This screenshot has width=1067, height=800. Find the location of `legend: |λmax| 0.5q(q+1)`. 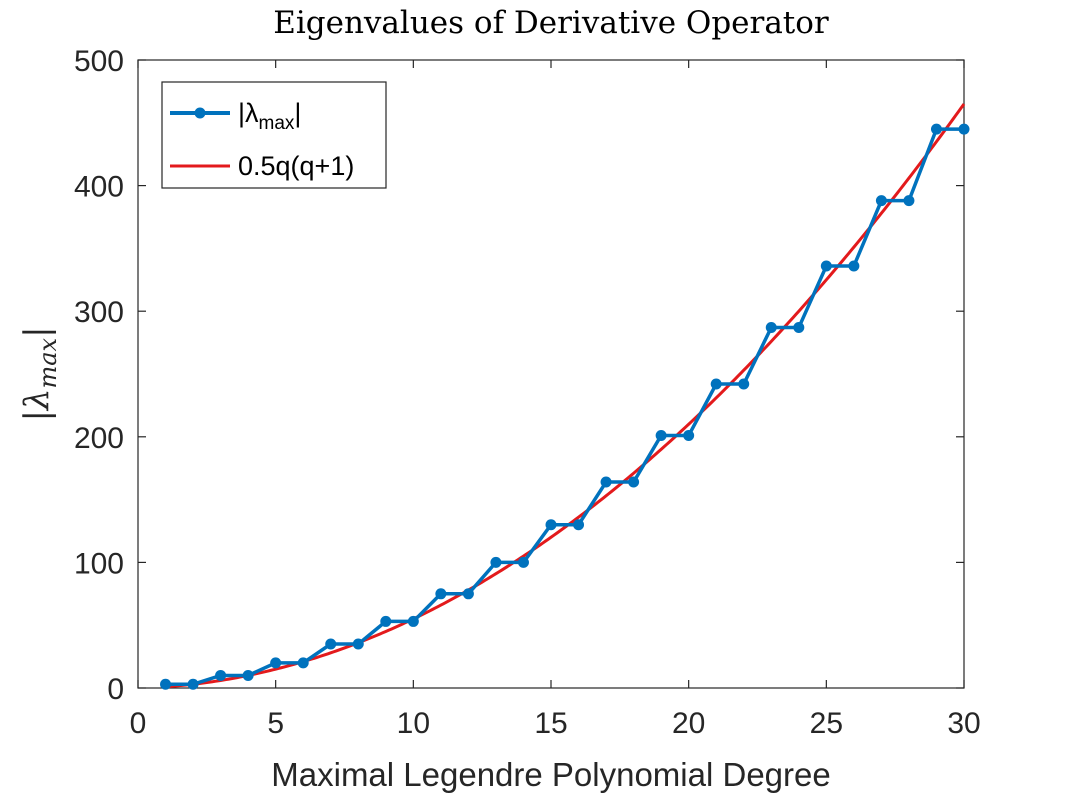

legend: |λmax| 0.5q(q+1) is located at coordinates (274, 135).